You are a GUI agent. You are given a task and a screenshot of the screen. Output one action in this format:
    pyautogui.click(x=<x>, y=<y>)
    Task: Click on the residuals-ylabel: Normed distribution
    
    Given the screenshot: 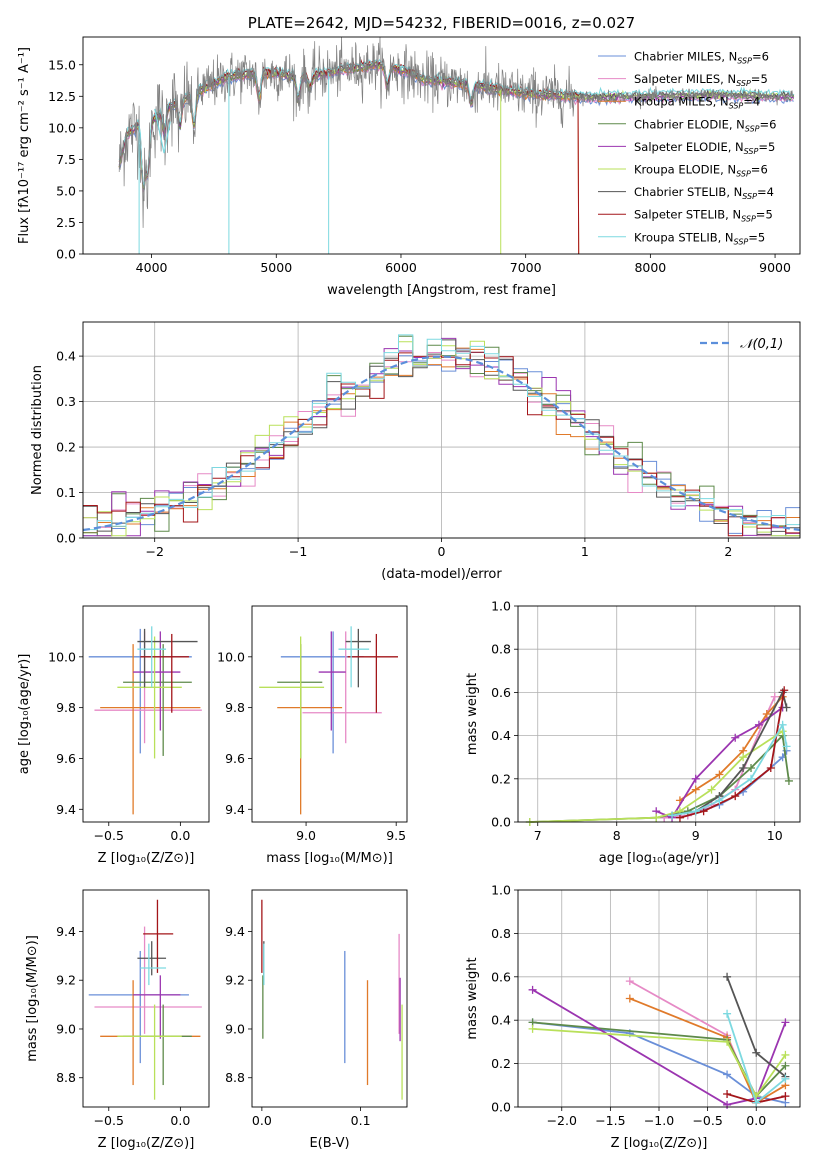 What is the action you would take?
    pyautogui.click(x=37, y=430)
    